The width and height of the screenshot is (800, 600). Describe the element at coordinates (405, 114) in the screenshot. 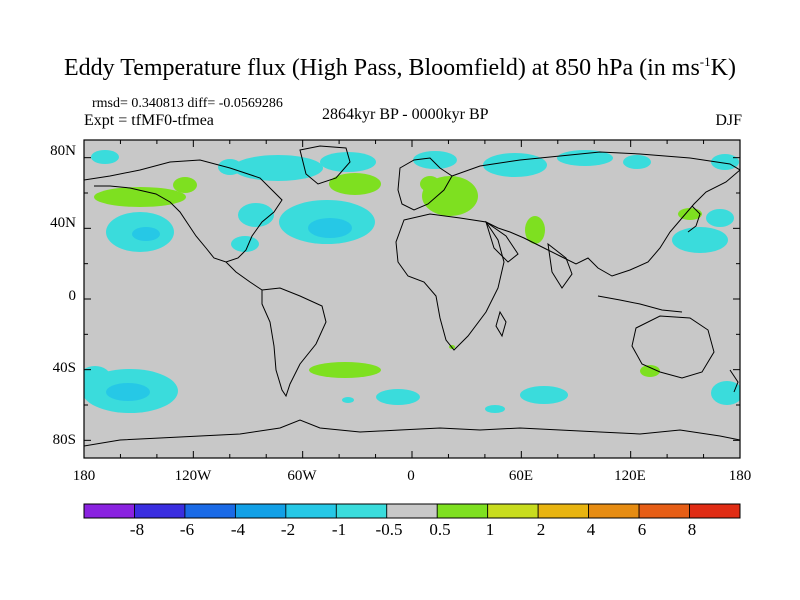

I see `period-label: 2864kyr BP - 0000kyr BP` at that location.